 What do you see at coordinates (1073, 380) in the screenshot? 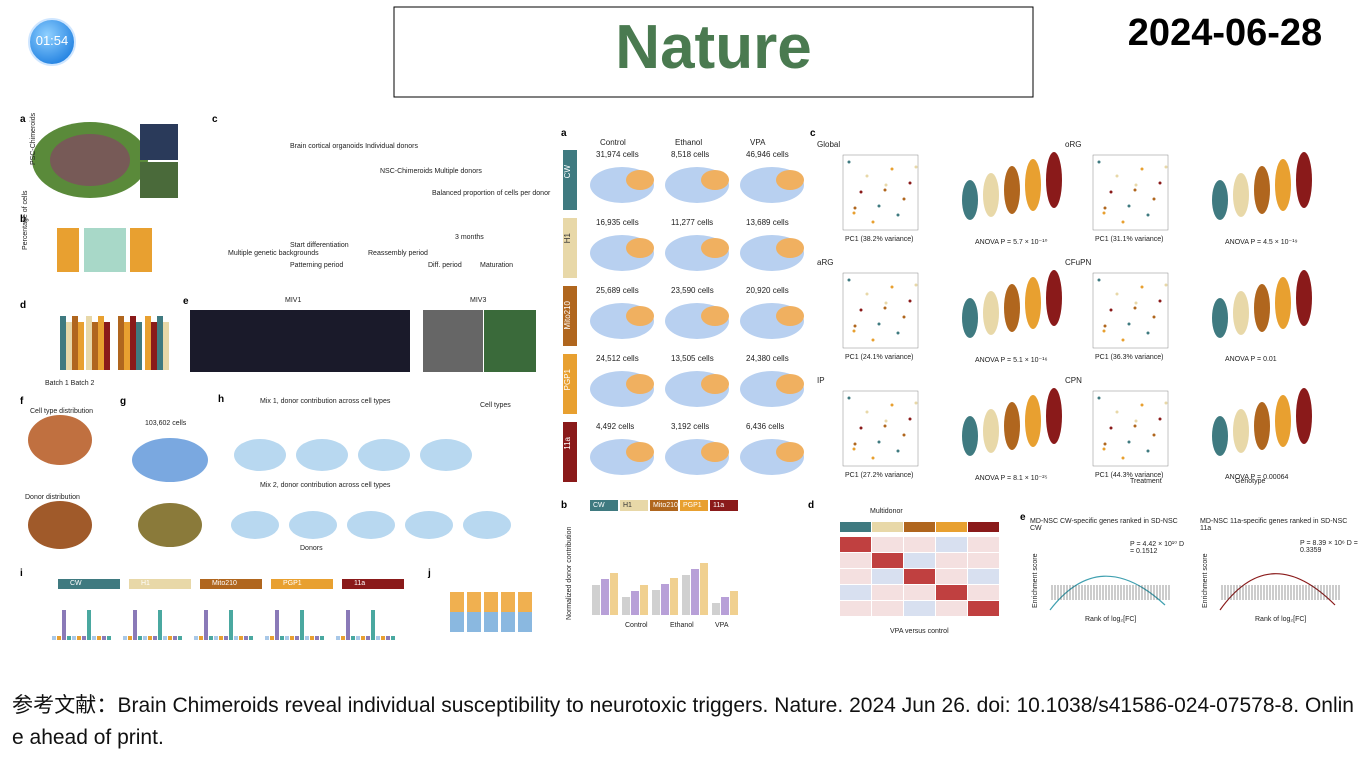
I see `figure-label: CPN` at bounding box center [1073, 380].